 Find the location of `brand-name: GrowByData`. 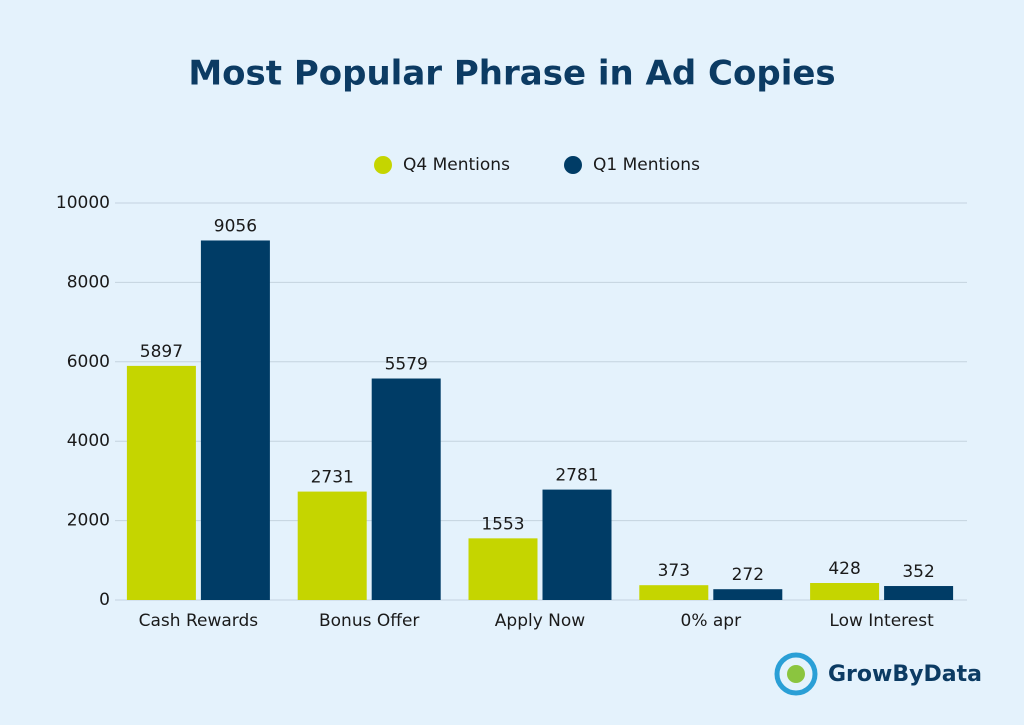

brand-name: GrowByData is located at coordinates (905, 674).